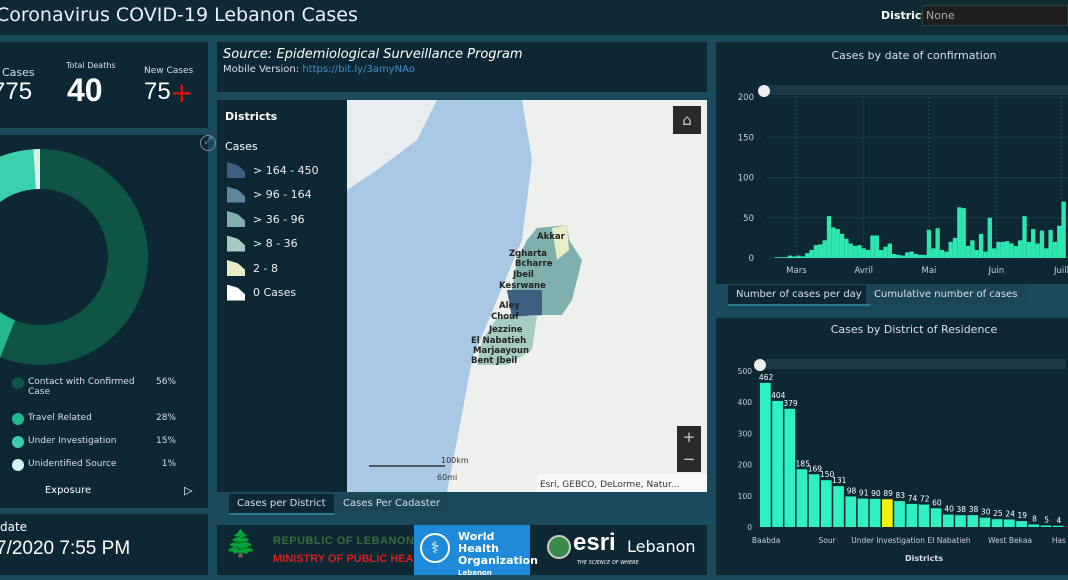 Image resolution: width=1068 pixels, height=580 pixels. Describe the element at coordinates (188, 490) in the screenshot. I see `next-arrow-icon: ▷` at that location.